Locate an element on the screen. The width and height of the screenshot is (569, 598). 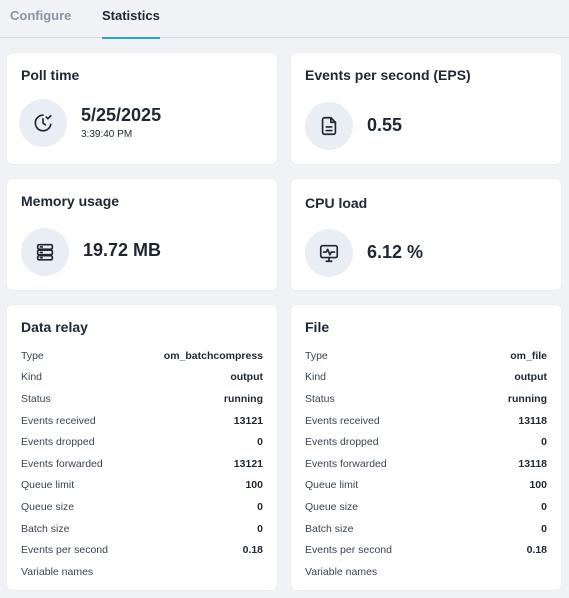
cpu-card: CPU load 6.12 % is located at coordinates (426, 234).